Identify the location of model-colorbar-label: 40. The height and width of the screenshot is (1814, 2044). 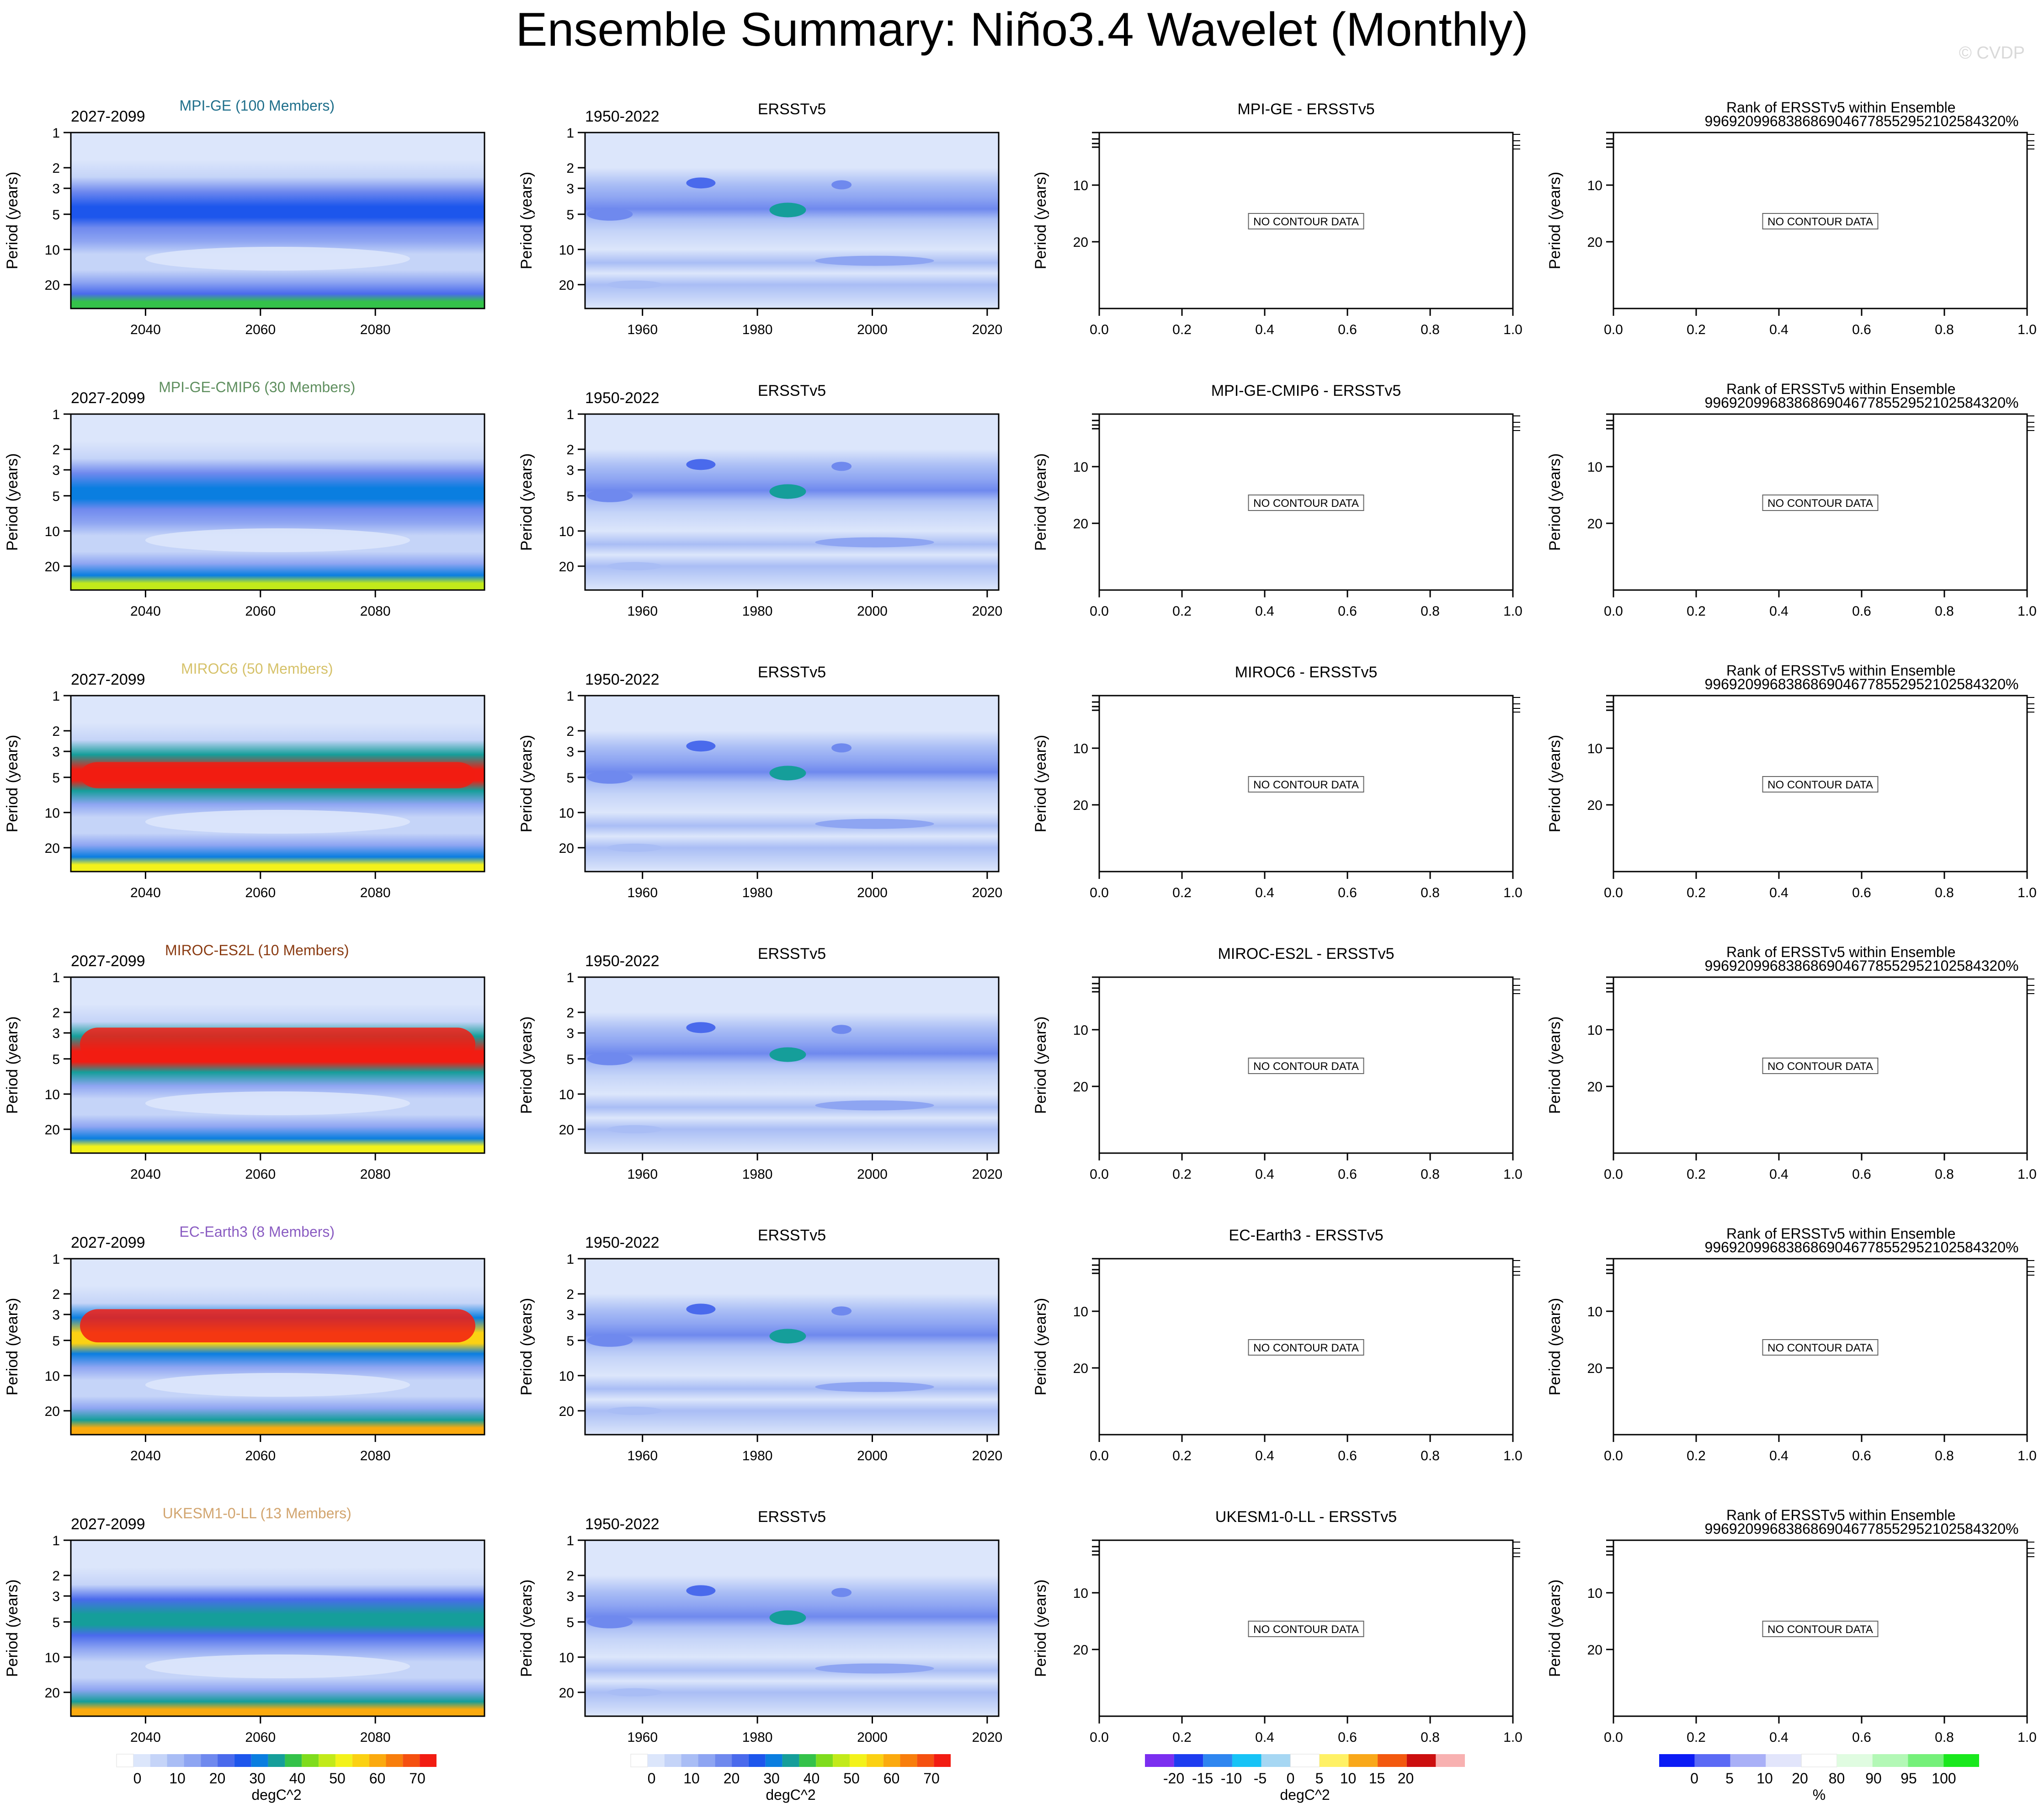
(297, 1778).